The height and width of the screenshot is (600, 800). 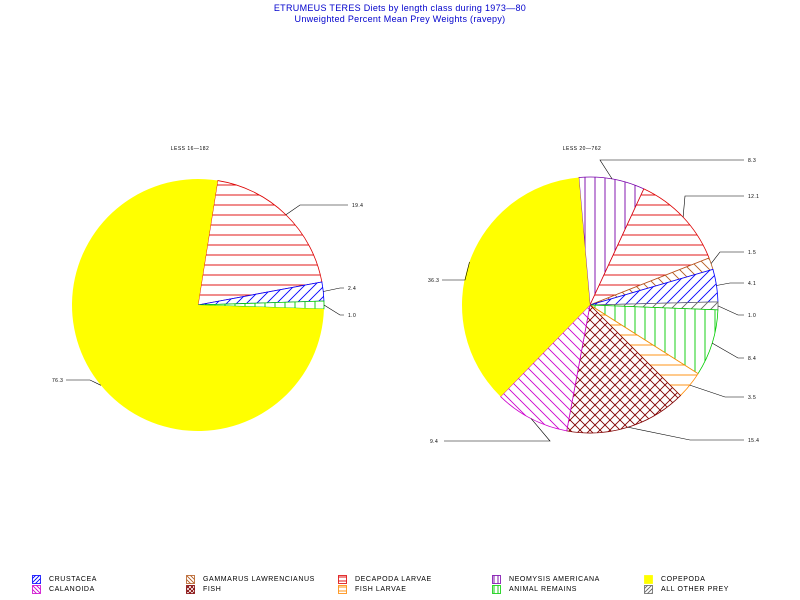 What do you see at coordinates (683, 579) in the screenshot?
I see `legend-label: COPEPODA` at bounding box center [683, 579].